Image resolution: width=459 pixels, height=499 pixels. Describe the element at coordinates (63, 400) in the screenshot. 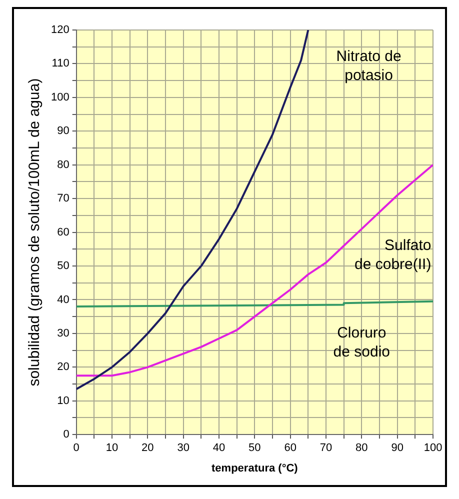

I see `y-tick-label: 10` at that location.